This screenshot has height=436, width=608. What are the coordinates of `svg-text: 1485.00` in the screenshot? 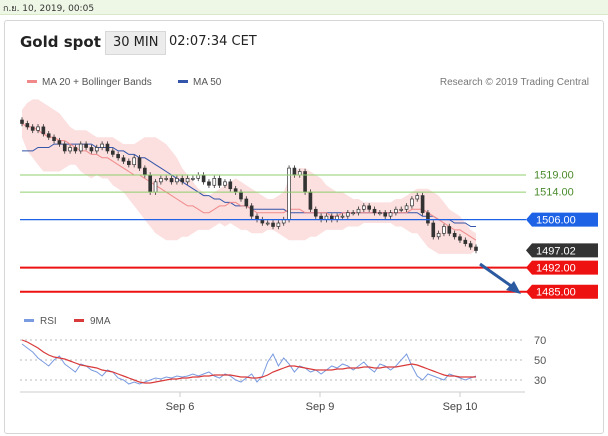 It's located at (556, 293).